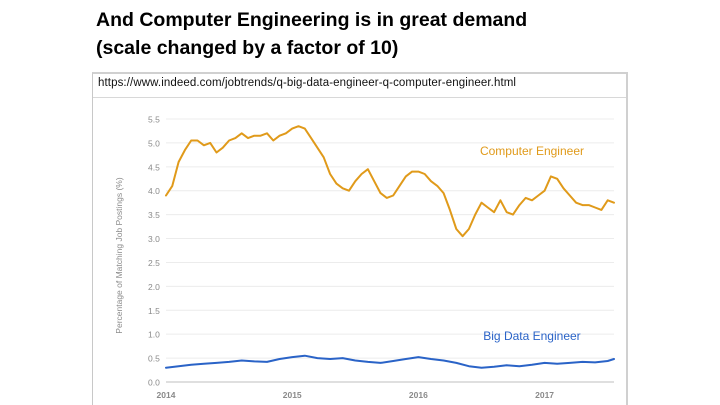 This screenshot has height=405, width=720. What do you see at coordinates (247, 48) in the screenshot?
I see `slide-title-line-2: (scale changed by a factor of 10)` at bounding box center [247, 48].